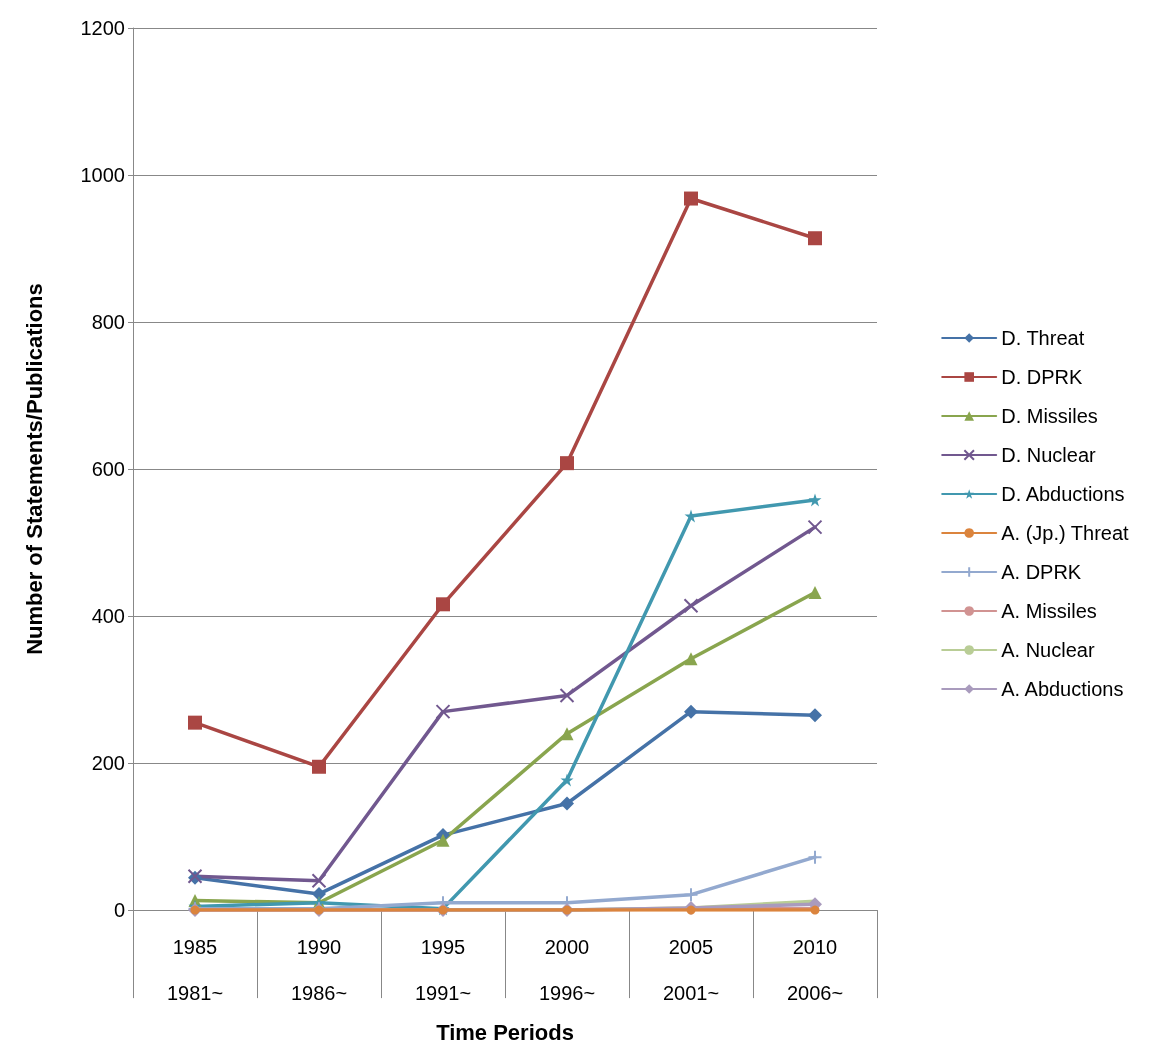 This screenshot has width=1162, height=1059. What do you see at coordinates (108, 616) in the screenshot?
I see `y-tick-label: 400` at bounding box center [108, 616].